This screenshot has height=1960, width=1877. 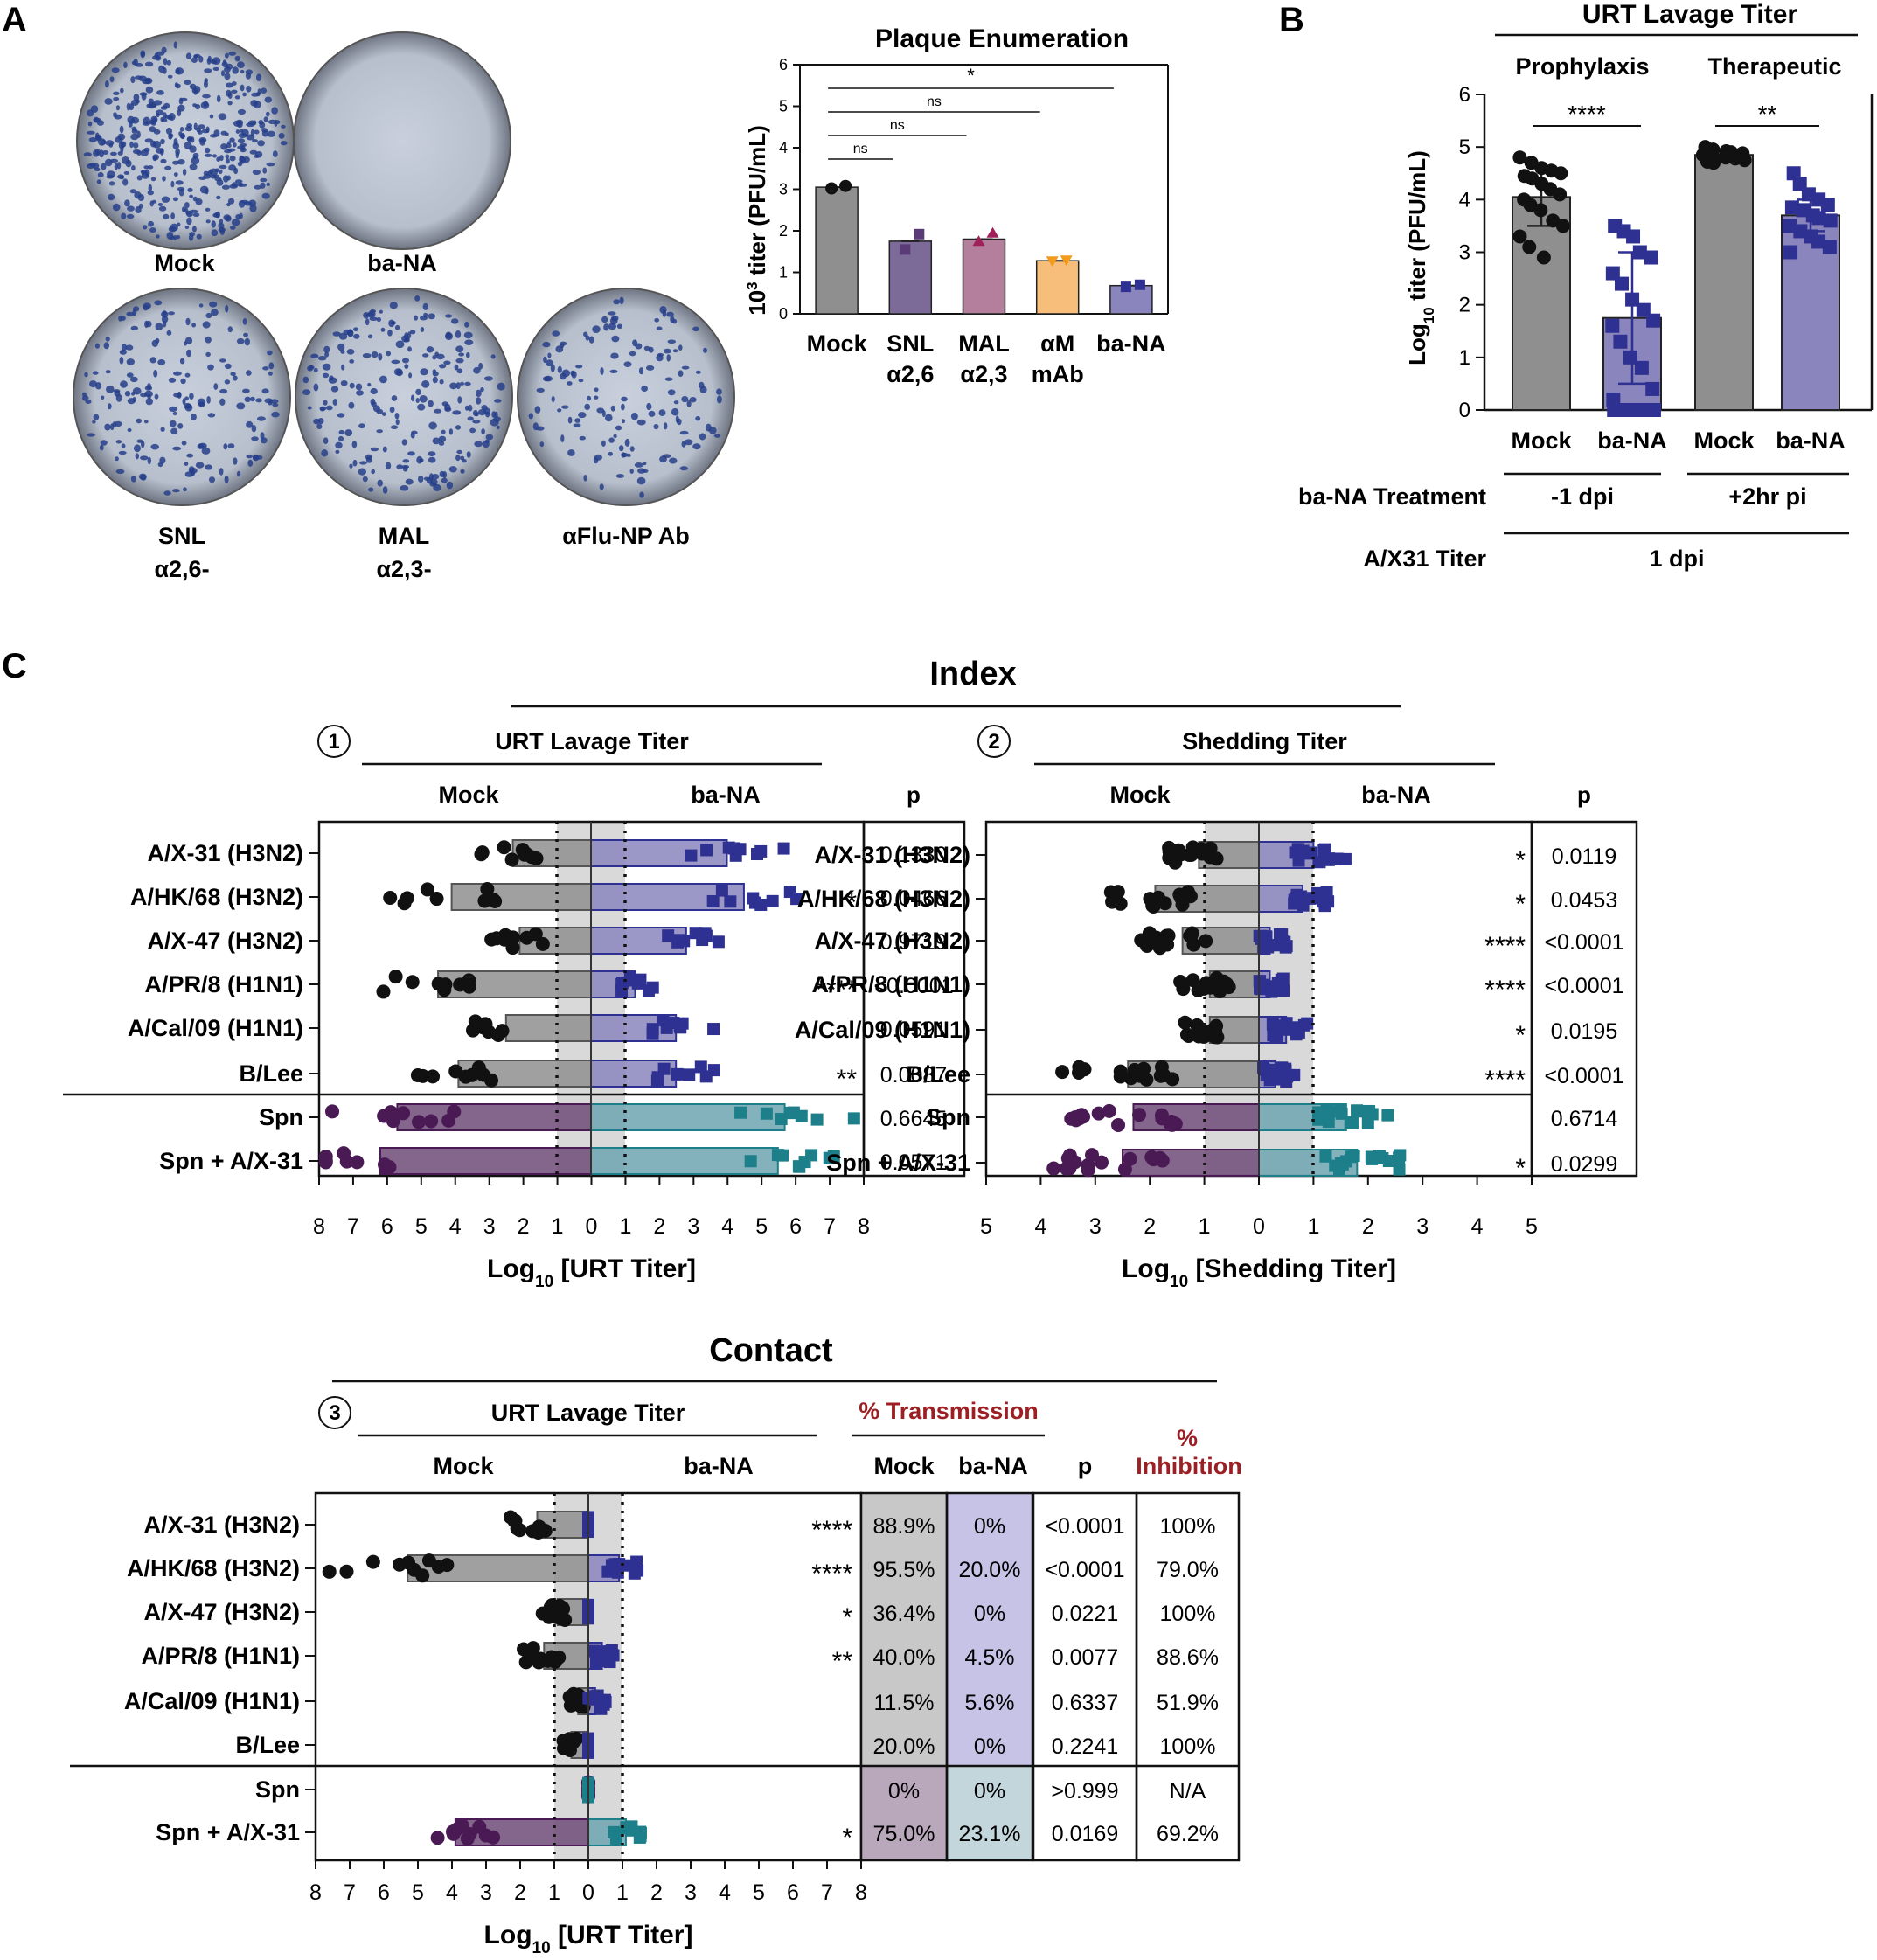 I want to click on urt-b-point, so click(x=1651, y=257).